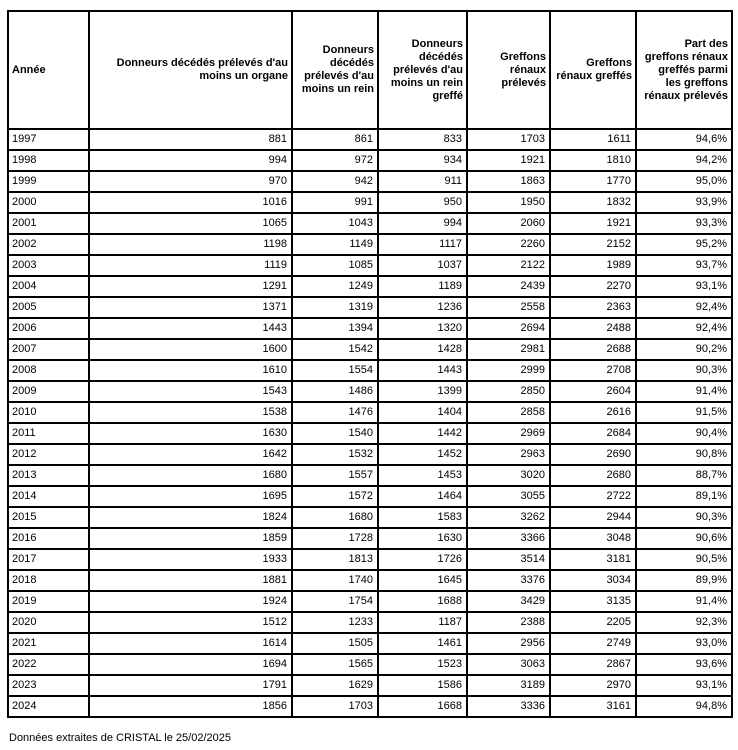 This screenshot has height=750, width=738. I want to click on value-cell: 2963, so click(508, 454).